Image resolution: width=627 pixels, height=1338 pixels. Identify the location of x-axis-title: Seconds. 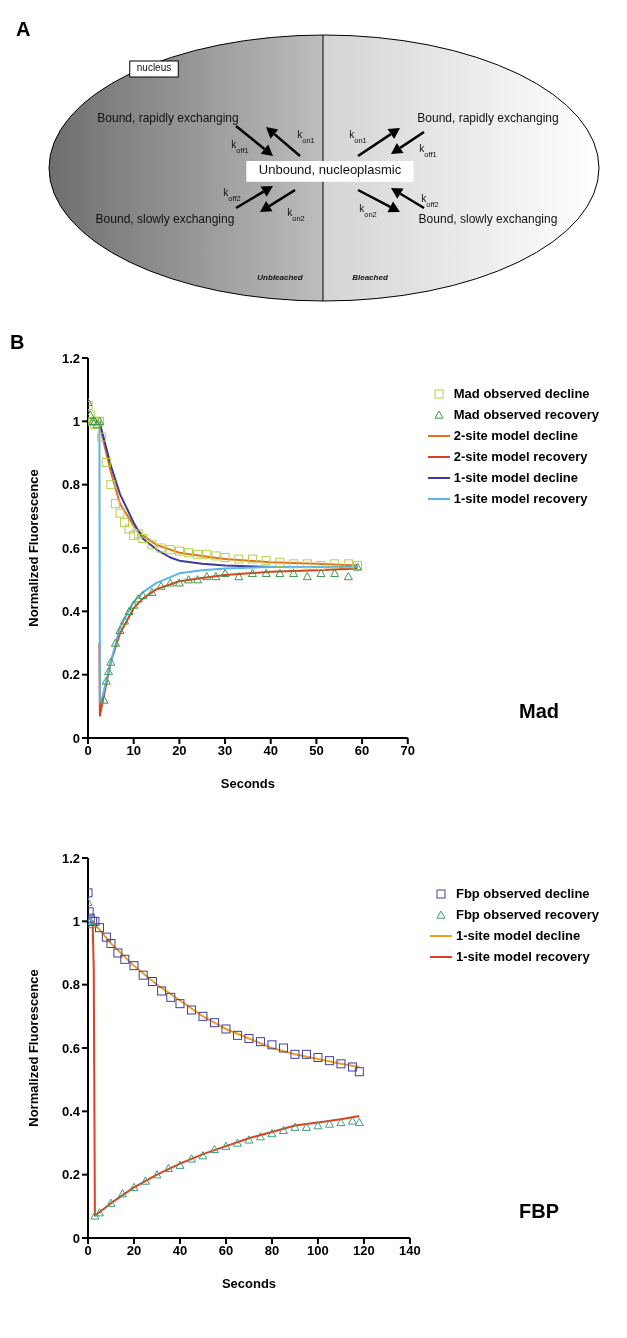
(249, 1283).